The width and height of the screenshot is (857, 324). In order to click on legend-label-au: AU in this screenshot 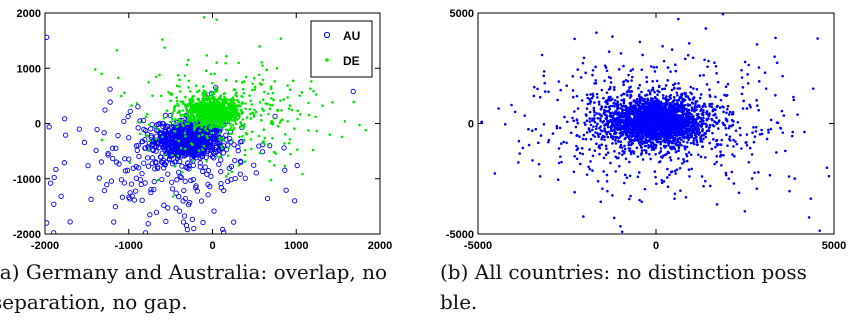, I will do `click(351, 36)`.